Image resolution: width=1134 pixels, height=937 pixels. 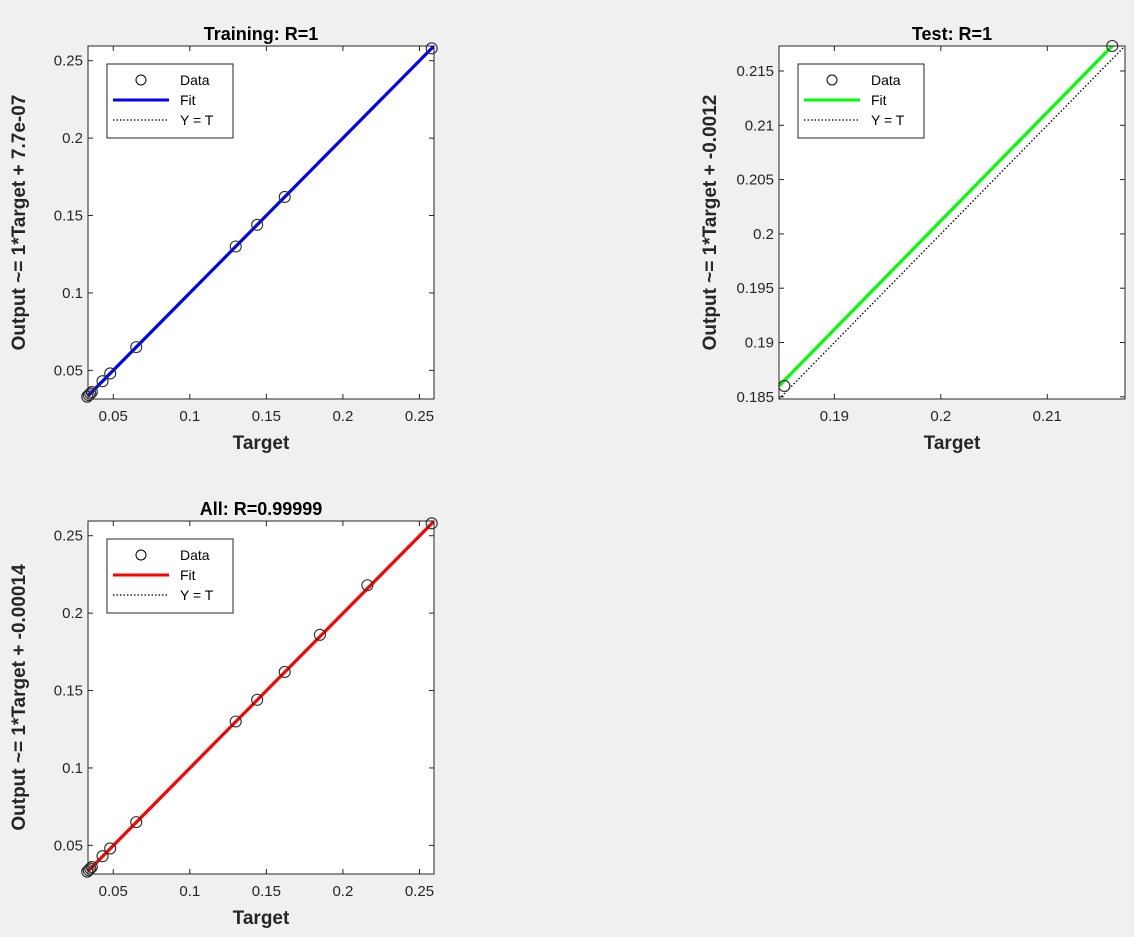 What do you see at coordinates (19, 223) in the screenshot?
I see `y-axis-label: Output ~= 1*Target + 7.7e-07` at bounding box center [19, 223].